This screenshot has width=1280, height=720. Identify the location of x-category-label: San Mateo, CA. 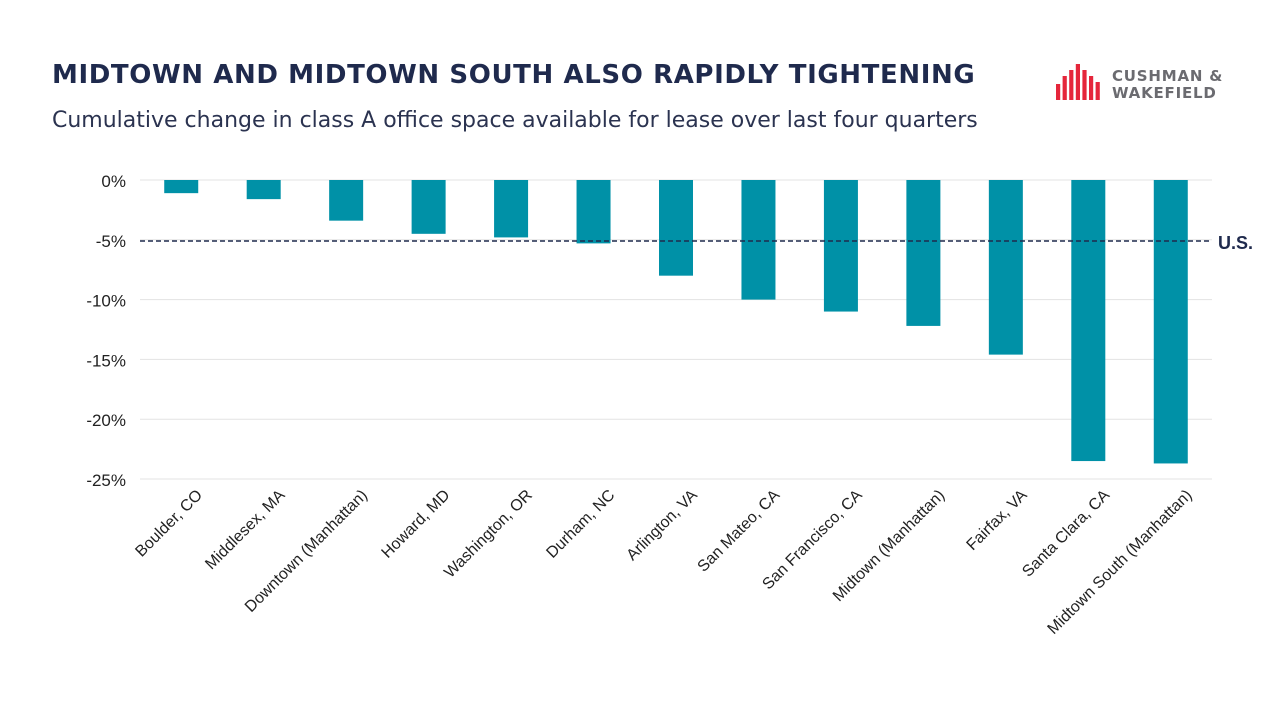
(739, 531).